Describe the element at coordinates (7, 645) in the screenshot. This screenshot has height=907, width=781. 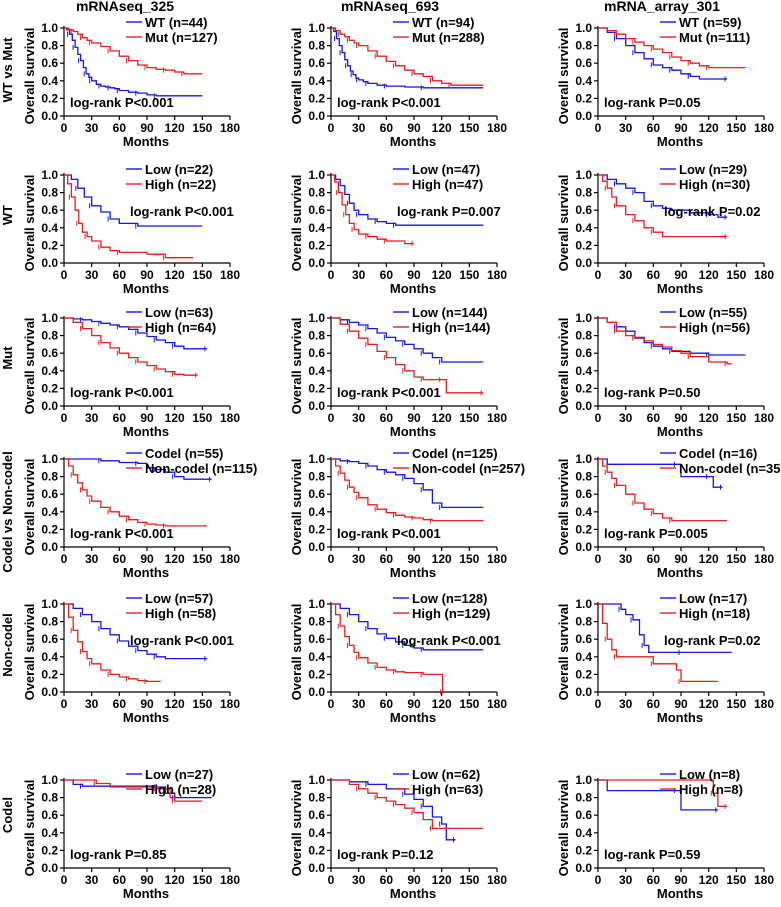
I see `row-label: Non-codel` at that location.